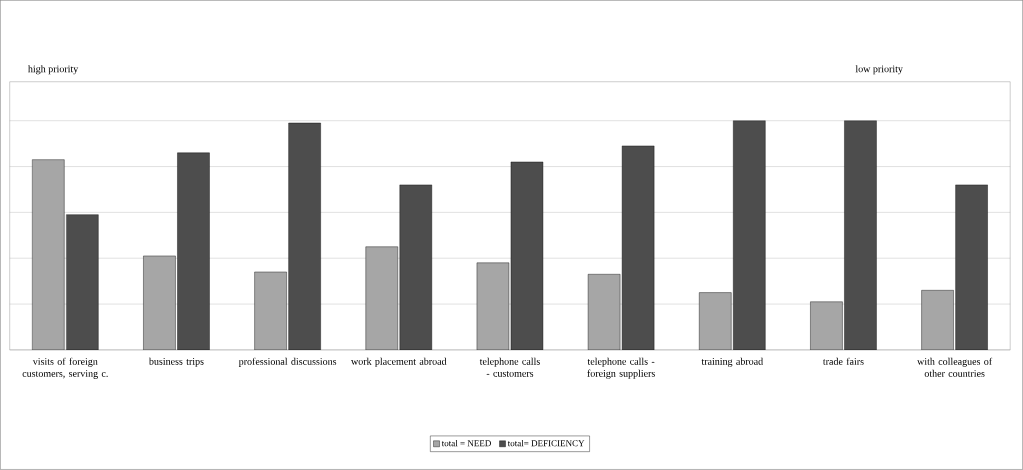 This screenshot has height=470, width=1023. Describe the element at coordinates (879, 70) in the screenshot. I see `text: low priority` at that location.